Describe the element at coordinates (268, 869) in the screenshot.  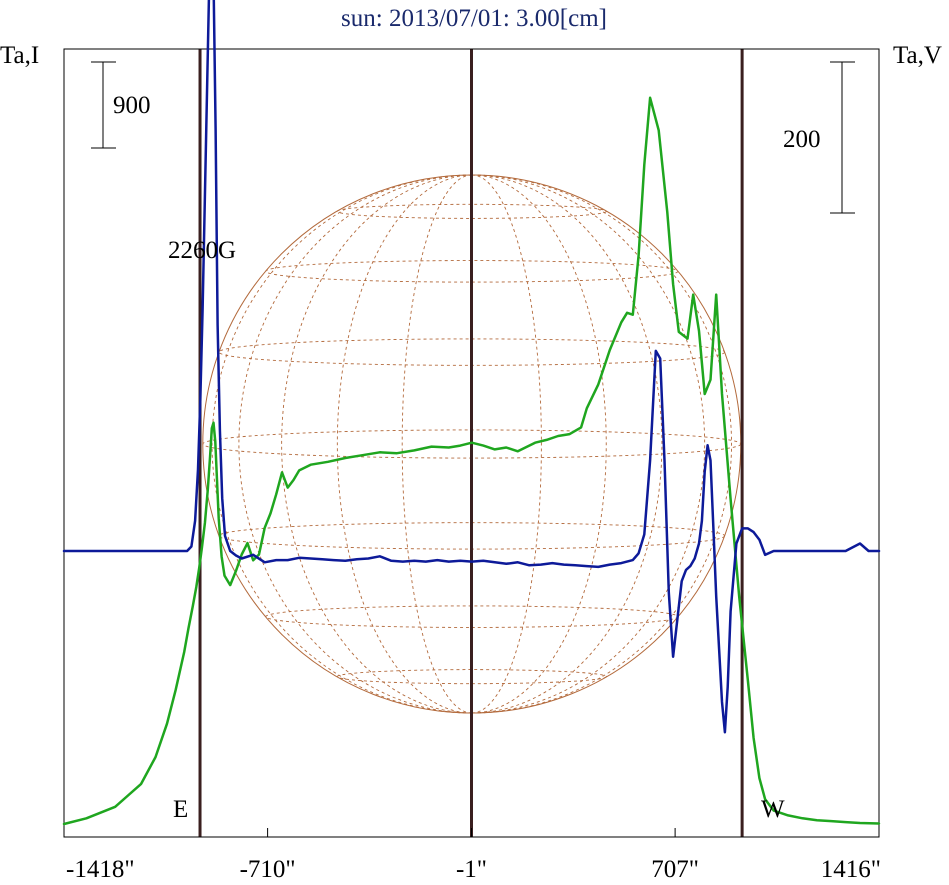
I see `x-tick-label: -710"` at that location.